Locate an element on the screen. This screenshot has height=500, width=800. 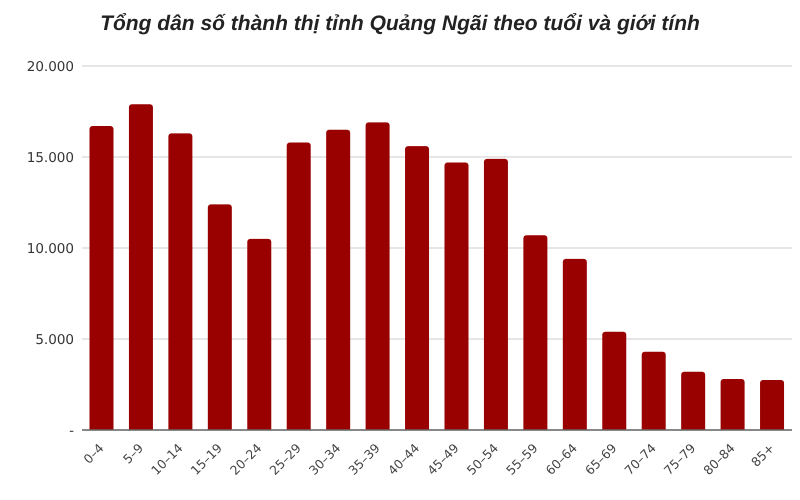
y-tick-label: 10.000 is located at coordinates (50, 248).